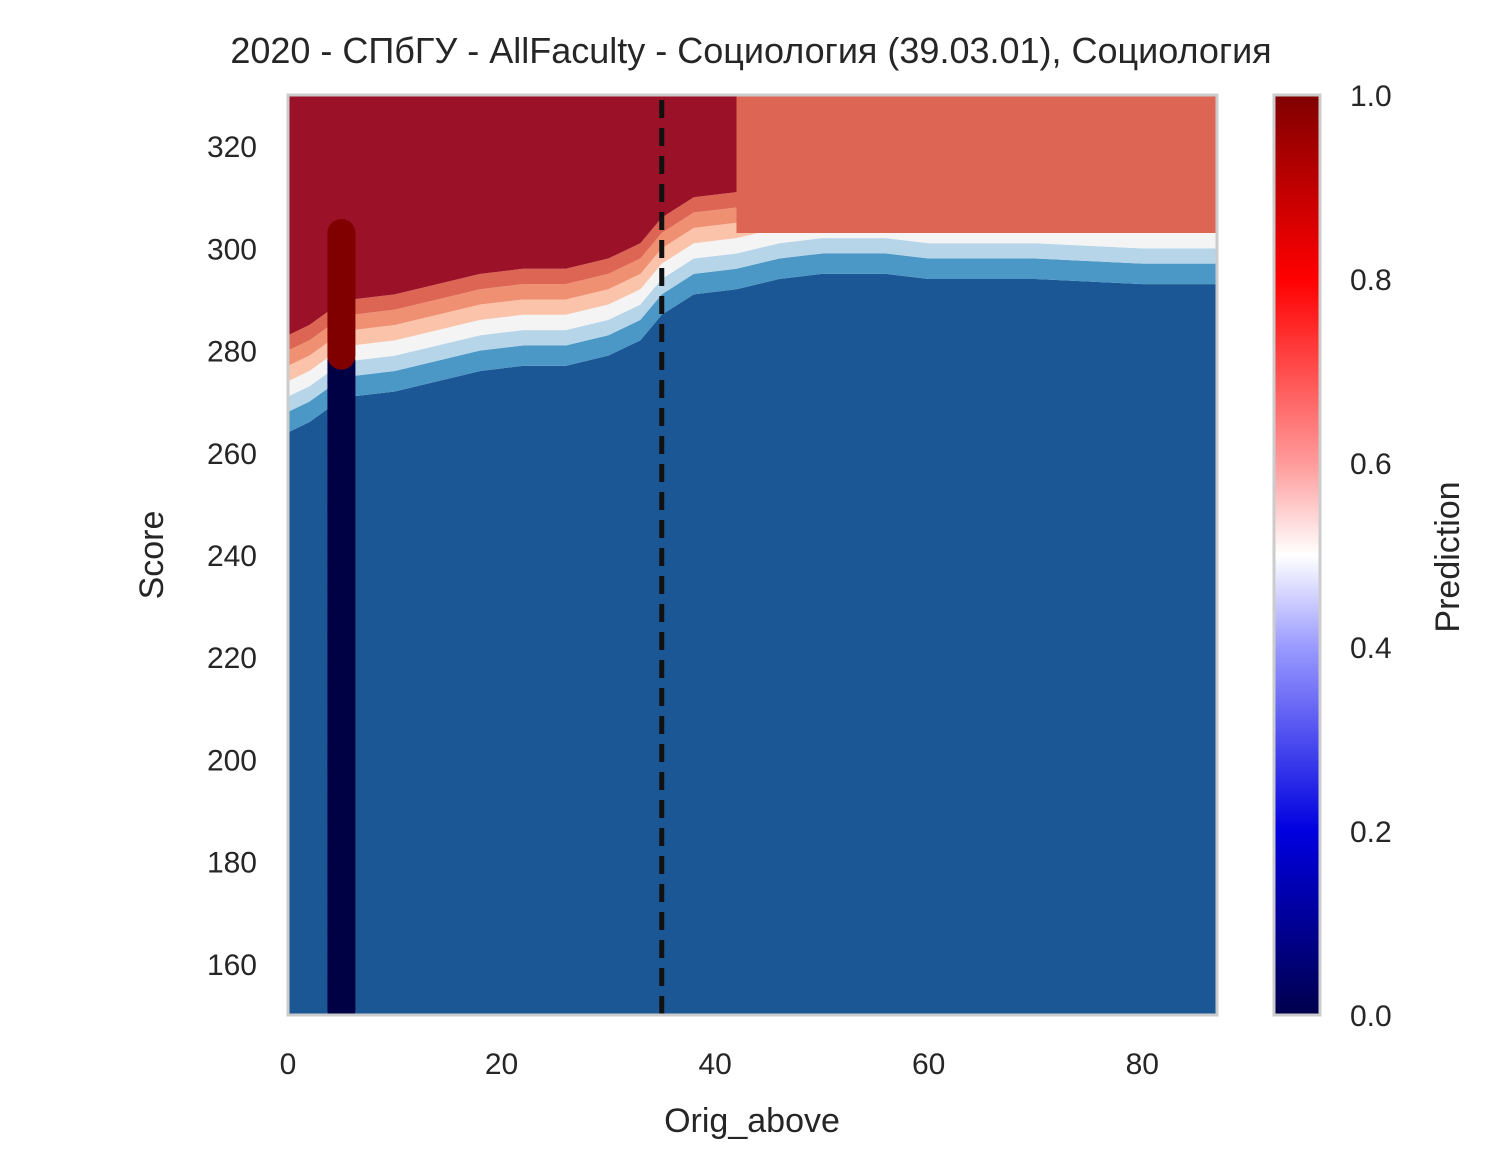 The image size is (1503, 1174). What do you see at coordinates (1371, 556) in the screenshot?
I see `colorbar-ticks: 0.0 0.2 0.4 0.6 0.8 1.0` at bounding box center [1371, 556].